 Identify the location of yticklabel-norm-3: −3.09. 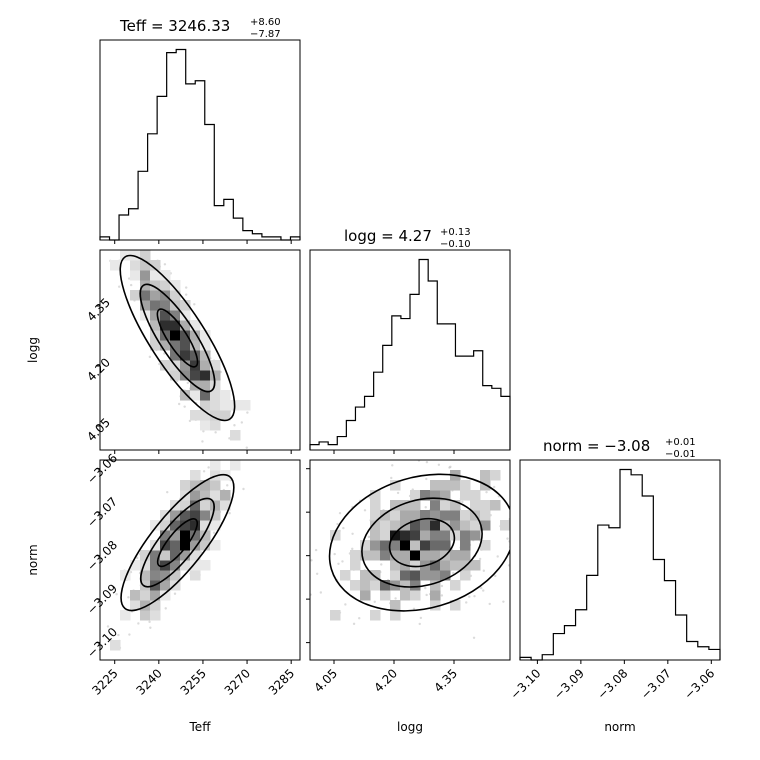
(102, 599).